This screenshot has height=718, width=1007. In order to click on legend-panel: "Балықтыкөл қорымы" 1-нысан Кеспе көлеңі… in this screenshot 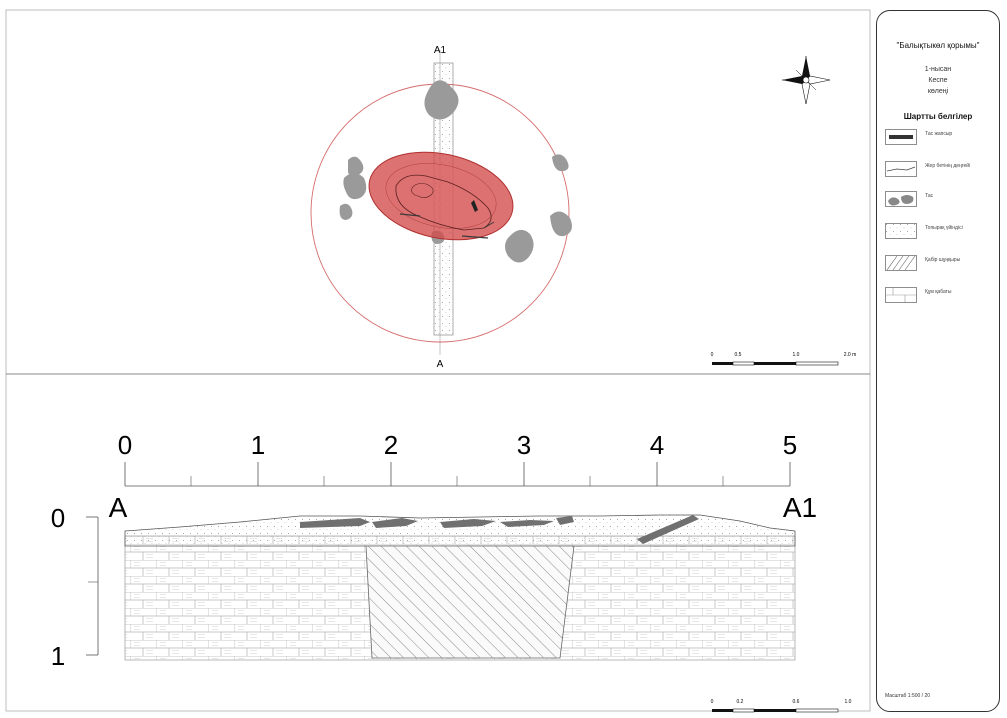, I will do `click(938, 361)`.